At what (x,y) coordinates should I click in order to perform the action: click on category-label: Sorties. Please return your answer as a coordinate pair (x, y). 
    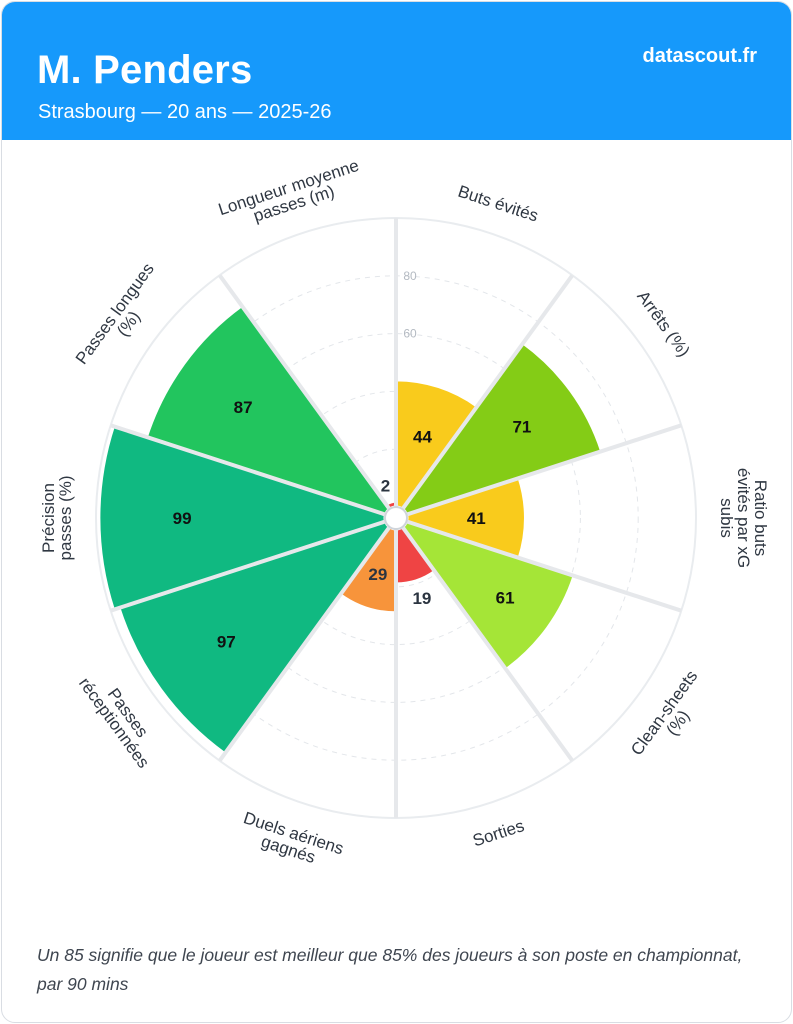
    Looking at the image, I should click on (498, 833).